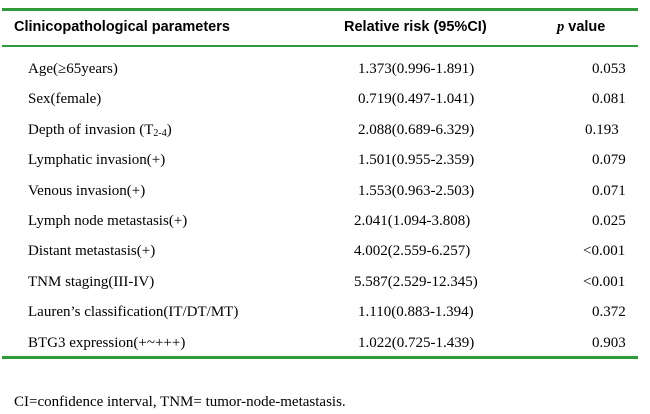  Describe the element at coordinates (97, 160) in the screenshot. I see `row-parameter: Lymphatic invasion(+)` at that location.